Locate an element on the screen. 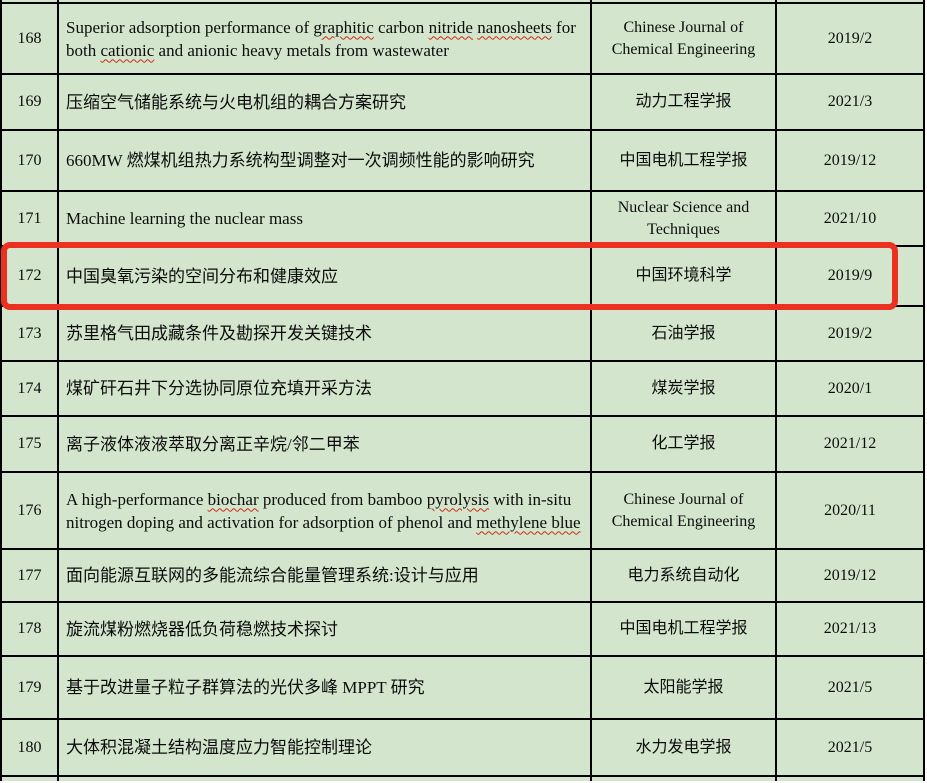  date-cell: 2021/13 is located at coordinates (850, 629).